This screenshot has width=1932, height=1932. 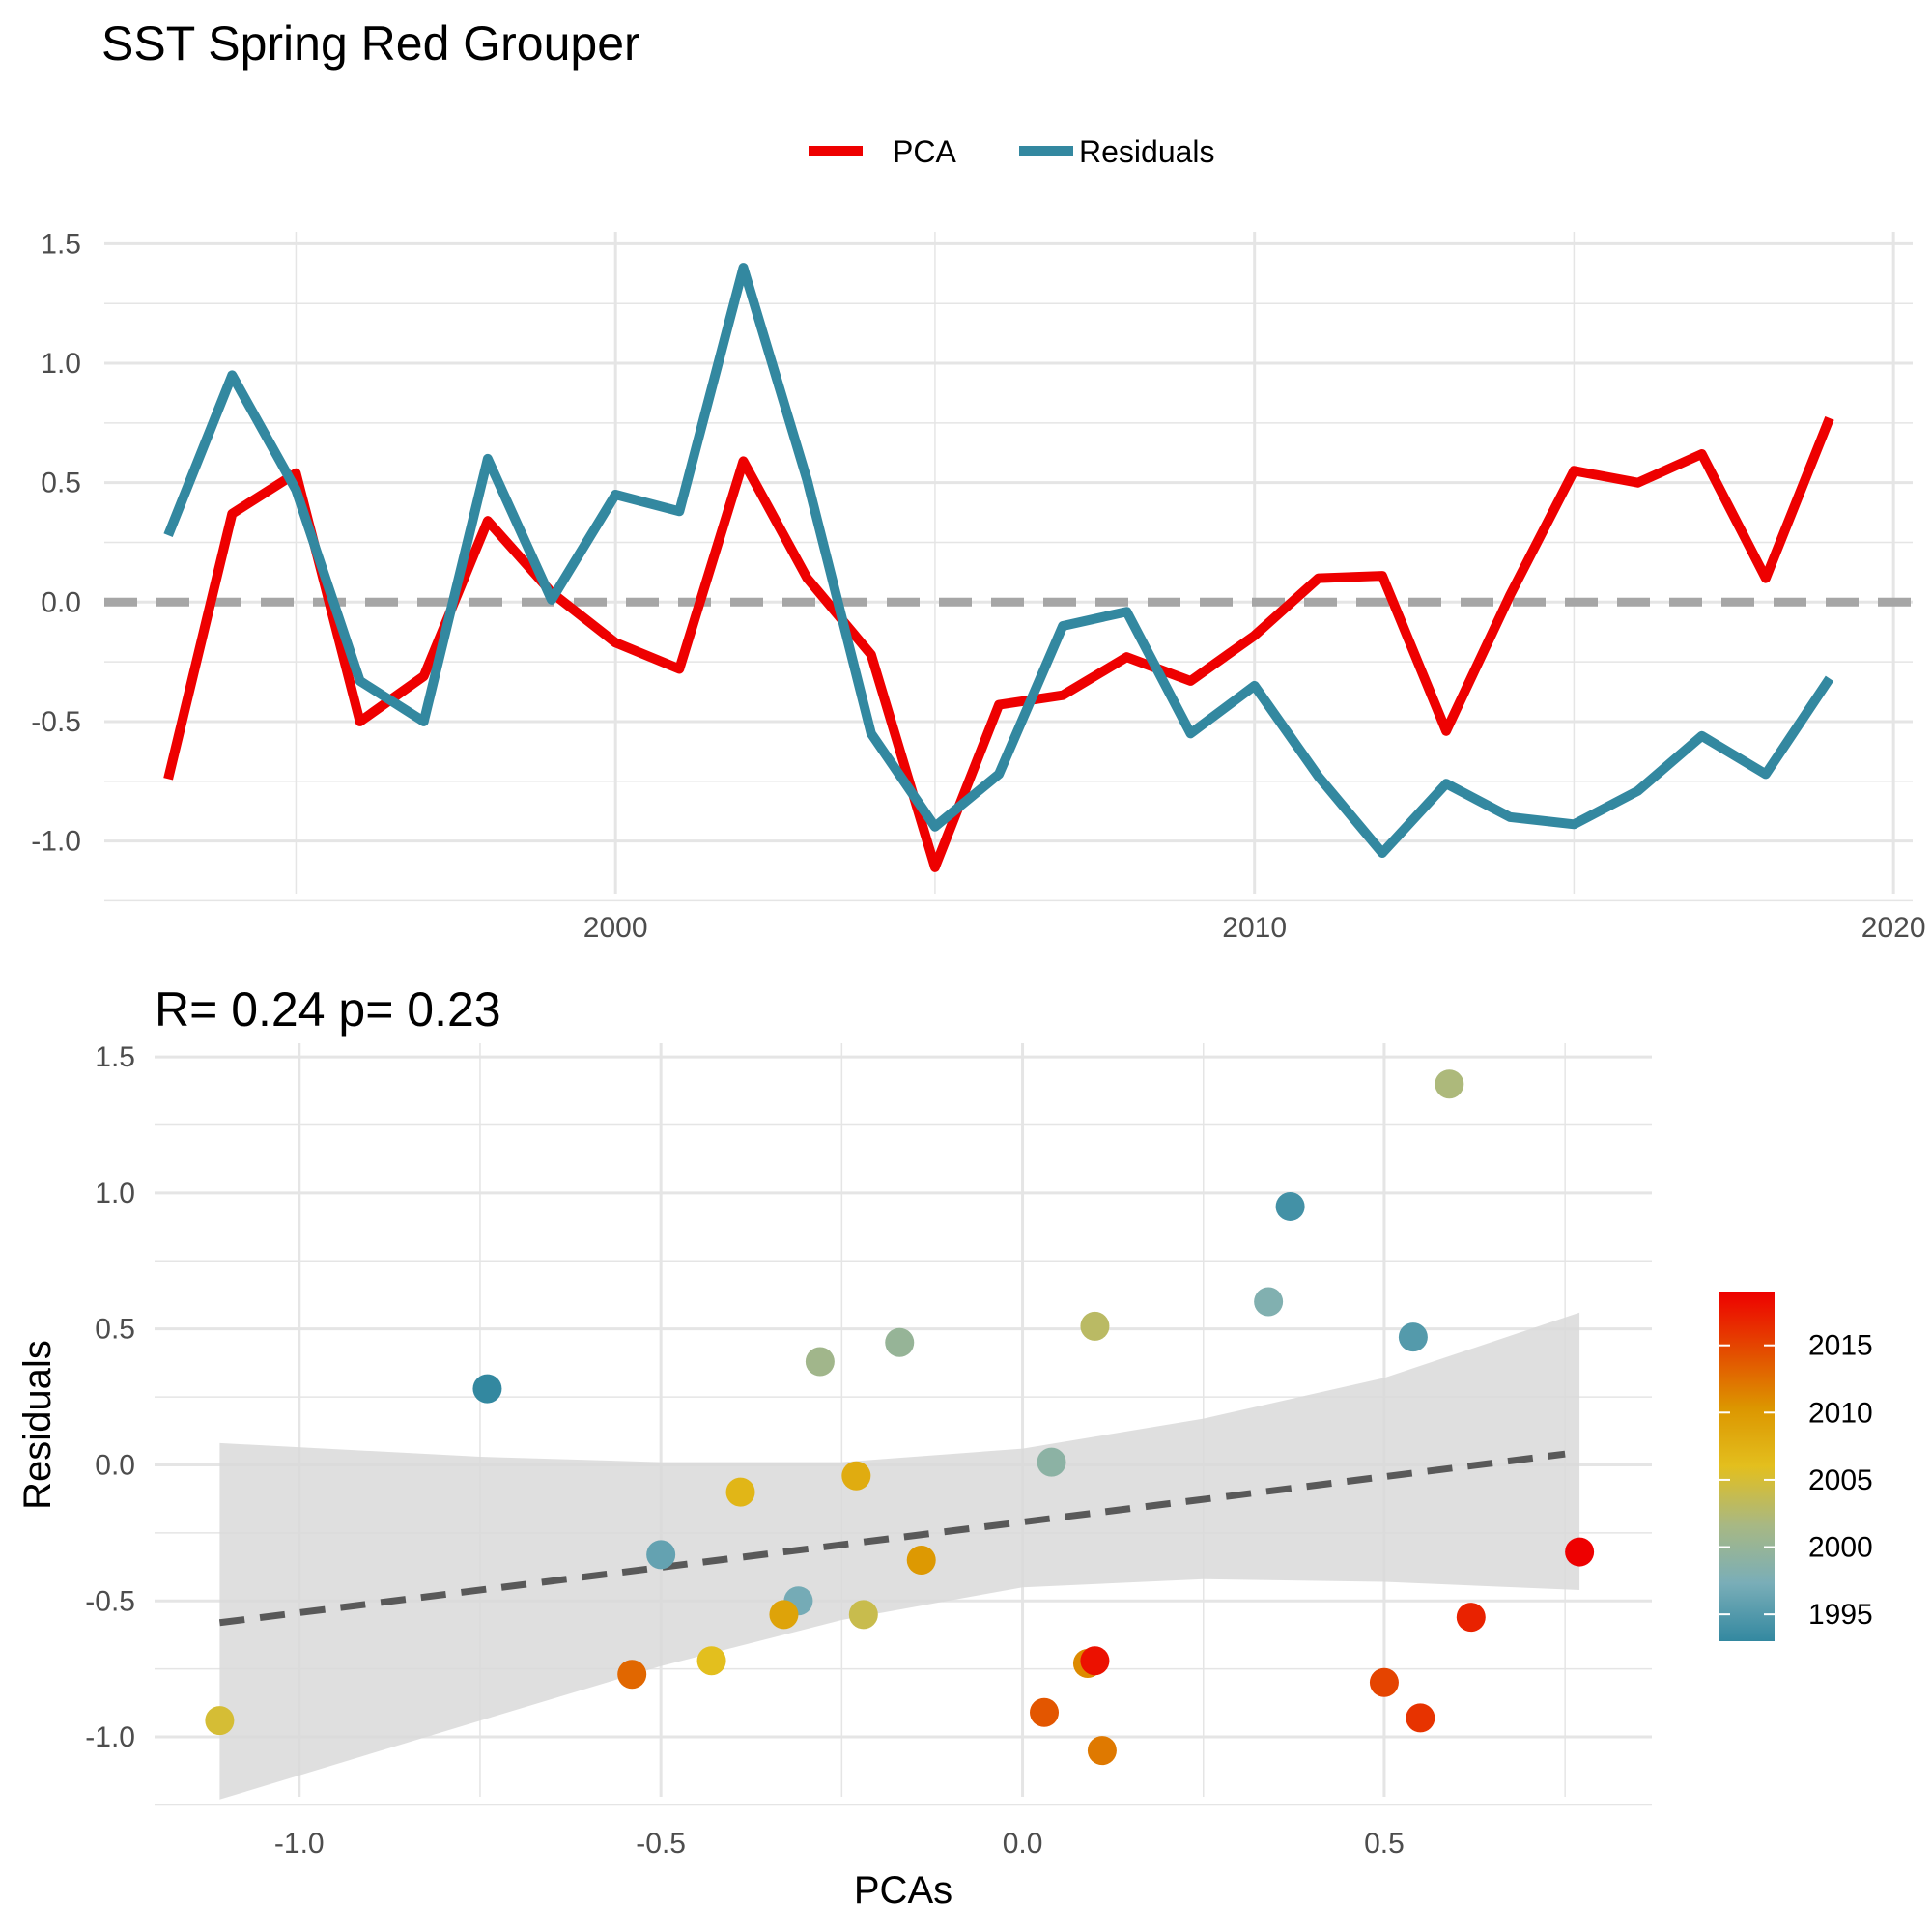 I want to click on bottom-x-tick-labels: -1.0 -0.5 0.0 0.5, so click(x=839, y=1844).